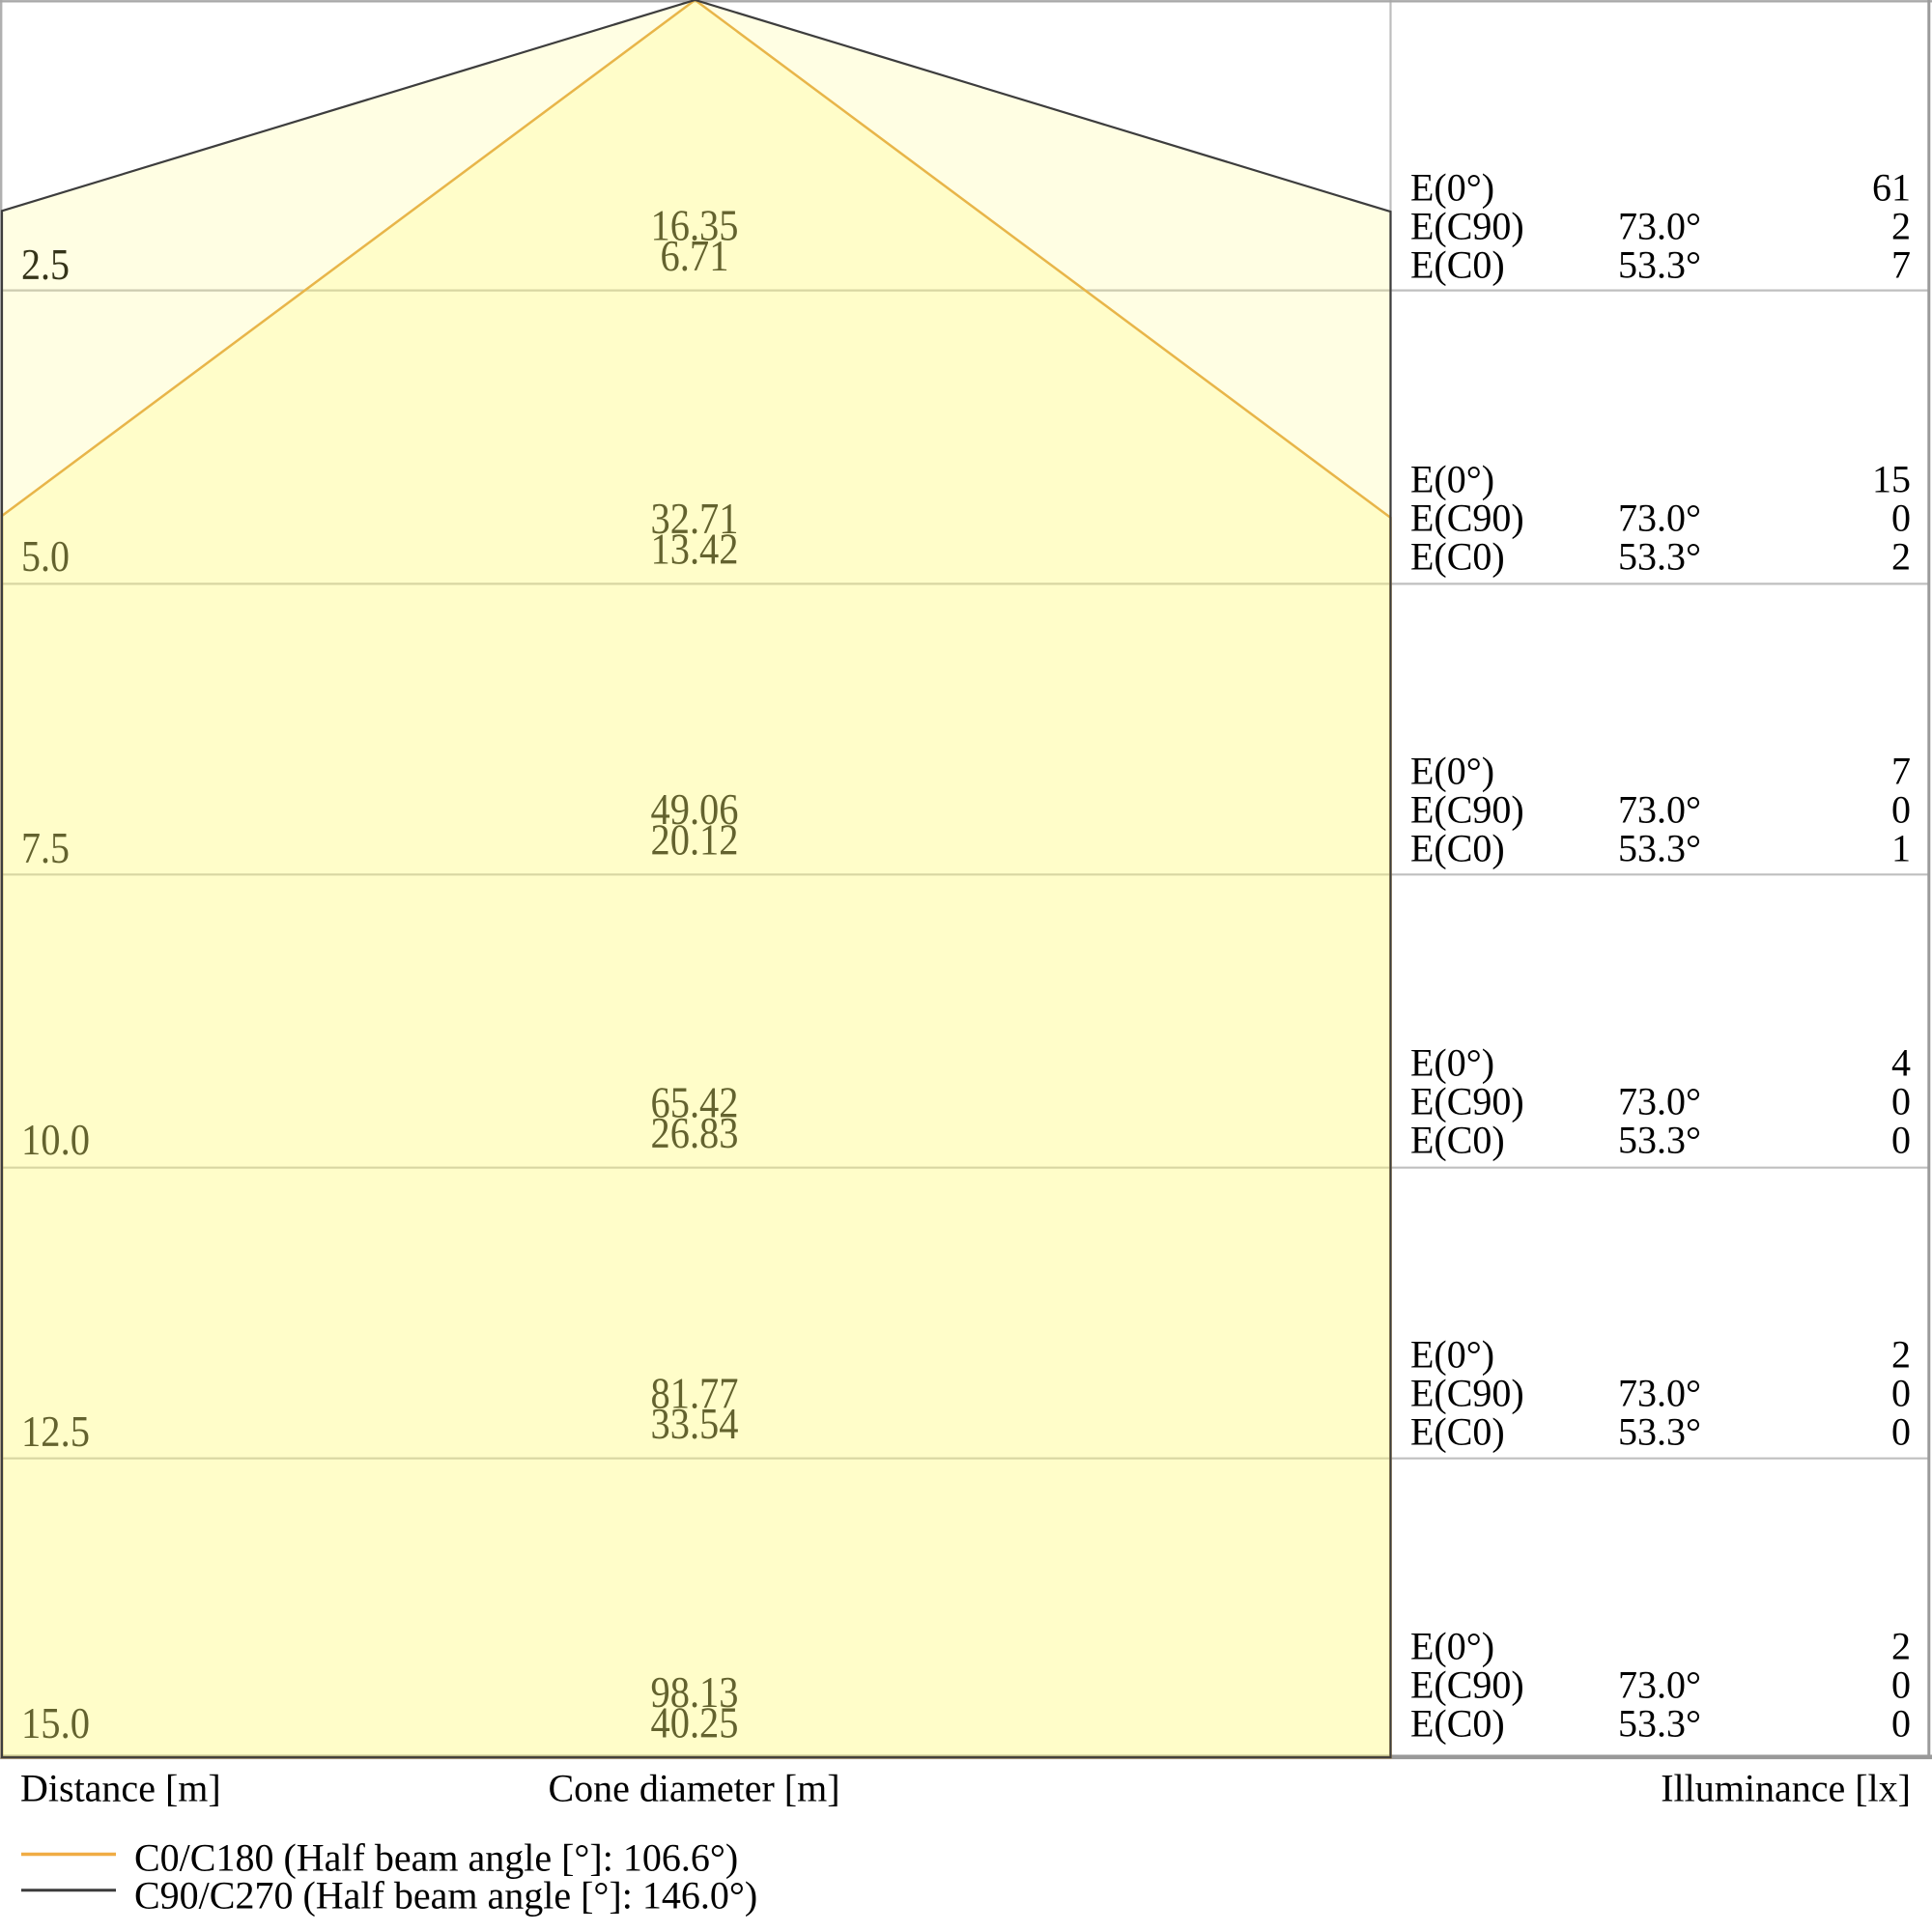 Image resolution: width=1932 pixels, height=1932 pixels. I want to click on svg-text: 5.0, so click(45, 556).